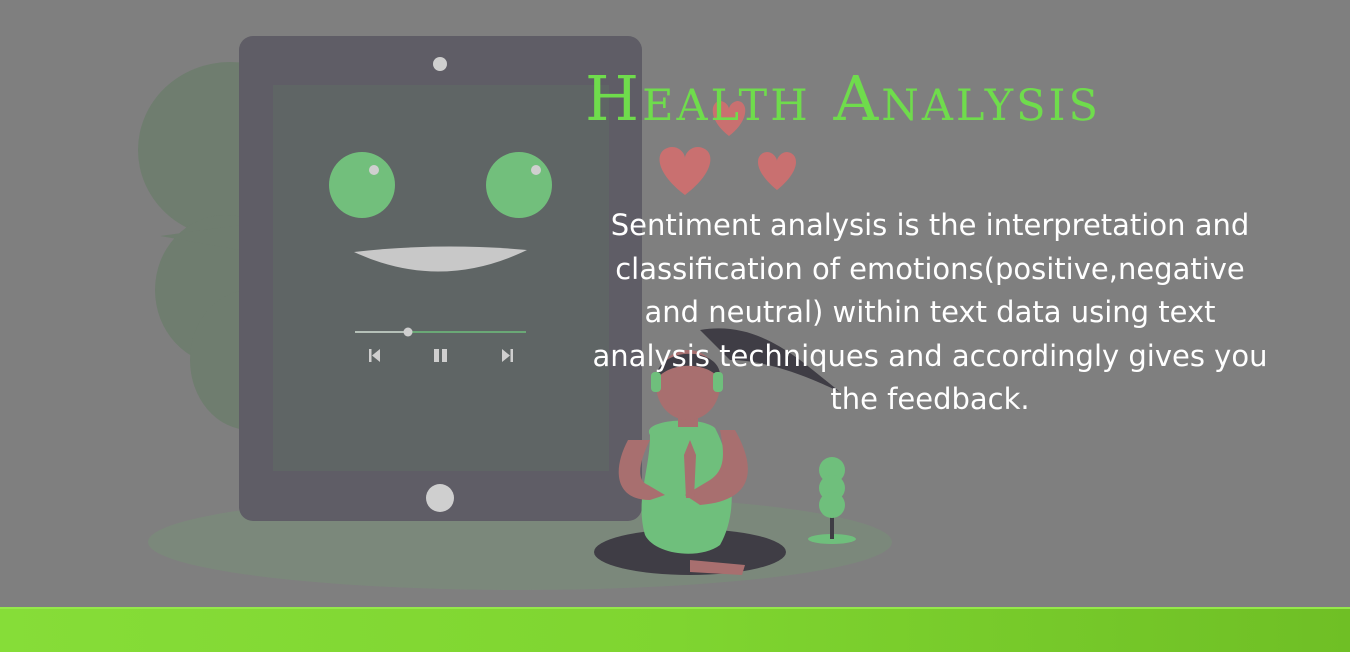 This screenshot has height=652, width=1350. Describe the element at coordinates (440, 344) in the screenshot. I see `media-controls` at that location.